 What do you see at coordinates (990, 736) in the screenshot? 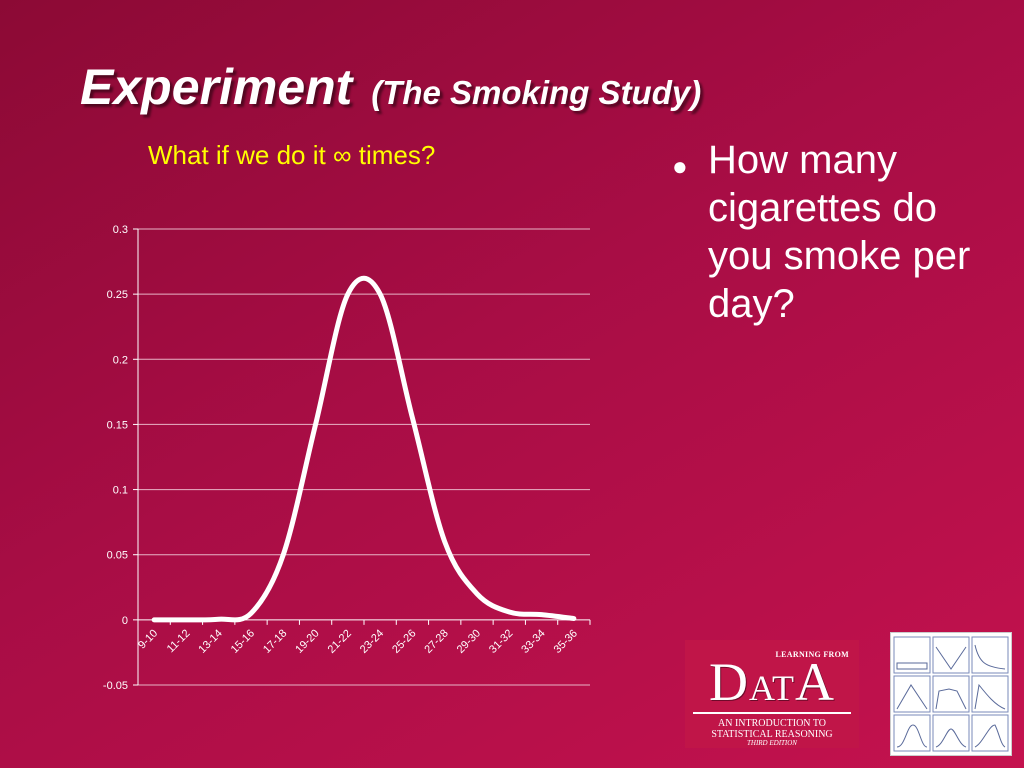
I see `left-skew-shape-icon` at bounding box center [990, 736].